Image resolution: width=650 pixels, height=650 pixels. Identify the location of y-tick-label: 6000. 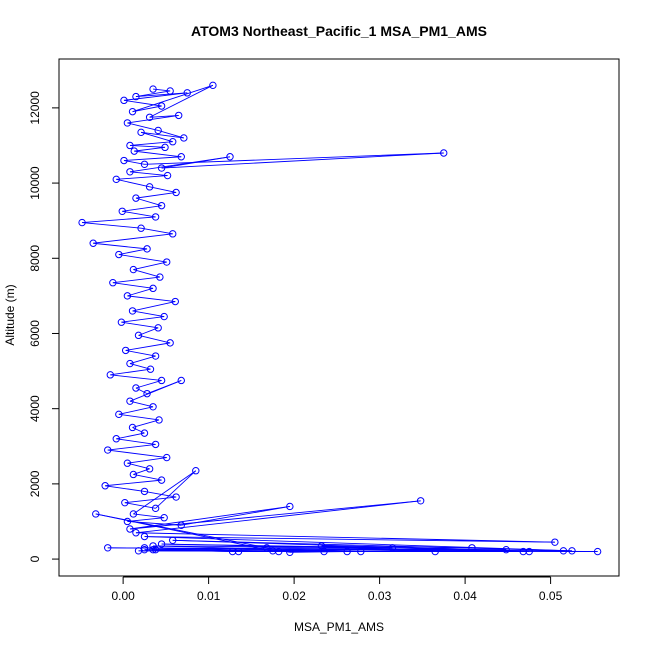
(35, 333).